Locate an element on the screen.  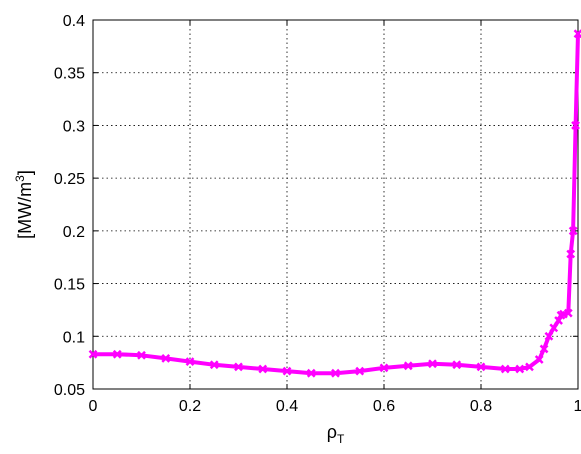
x-axis-label-subscript: T is located at coordinates (341, 439).